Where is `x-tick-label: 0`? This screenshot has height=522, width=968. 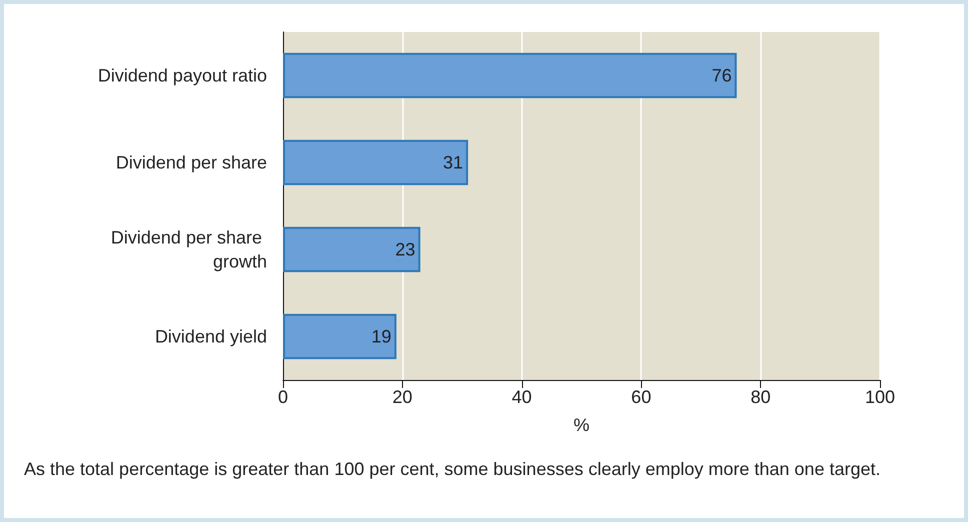
x-tick-label: 0 is located at coordinates (283, 397).